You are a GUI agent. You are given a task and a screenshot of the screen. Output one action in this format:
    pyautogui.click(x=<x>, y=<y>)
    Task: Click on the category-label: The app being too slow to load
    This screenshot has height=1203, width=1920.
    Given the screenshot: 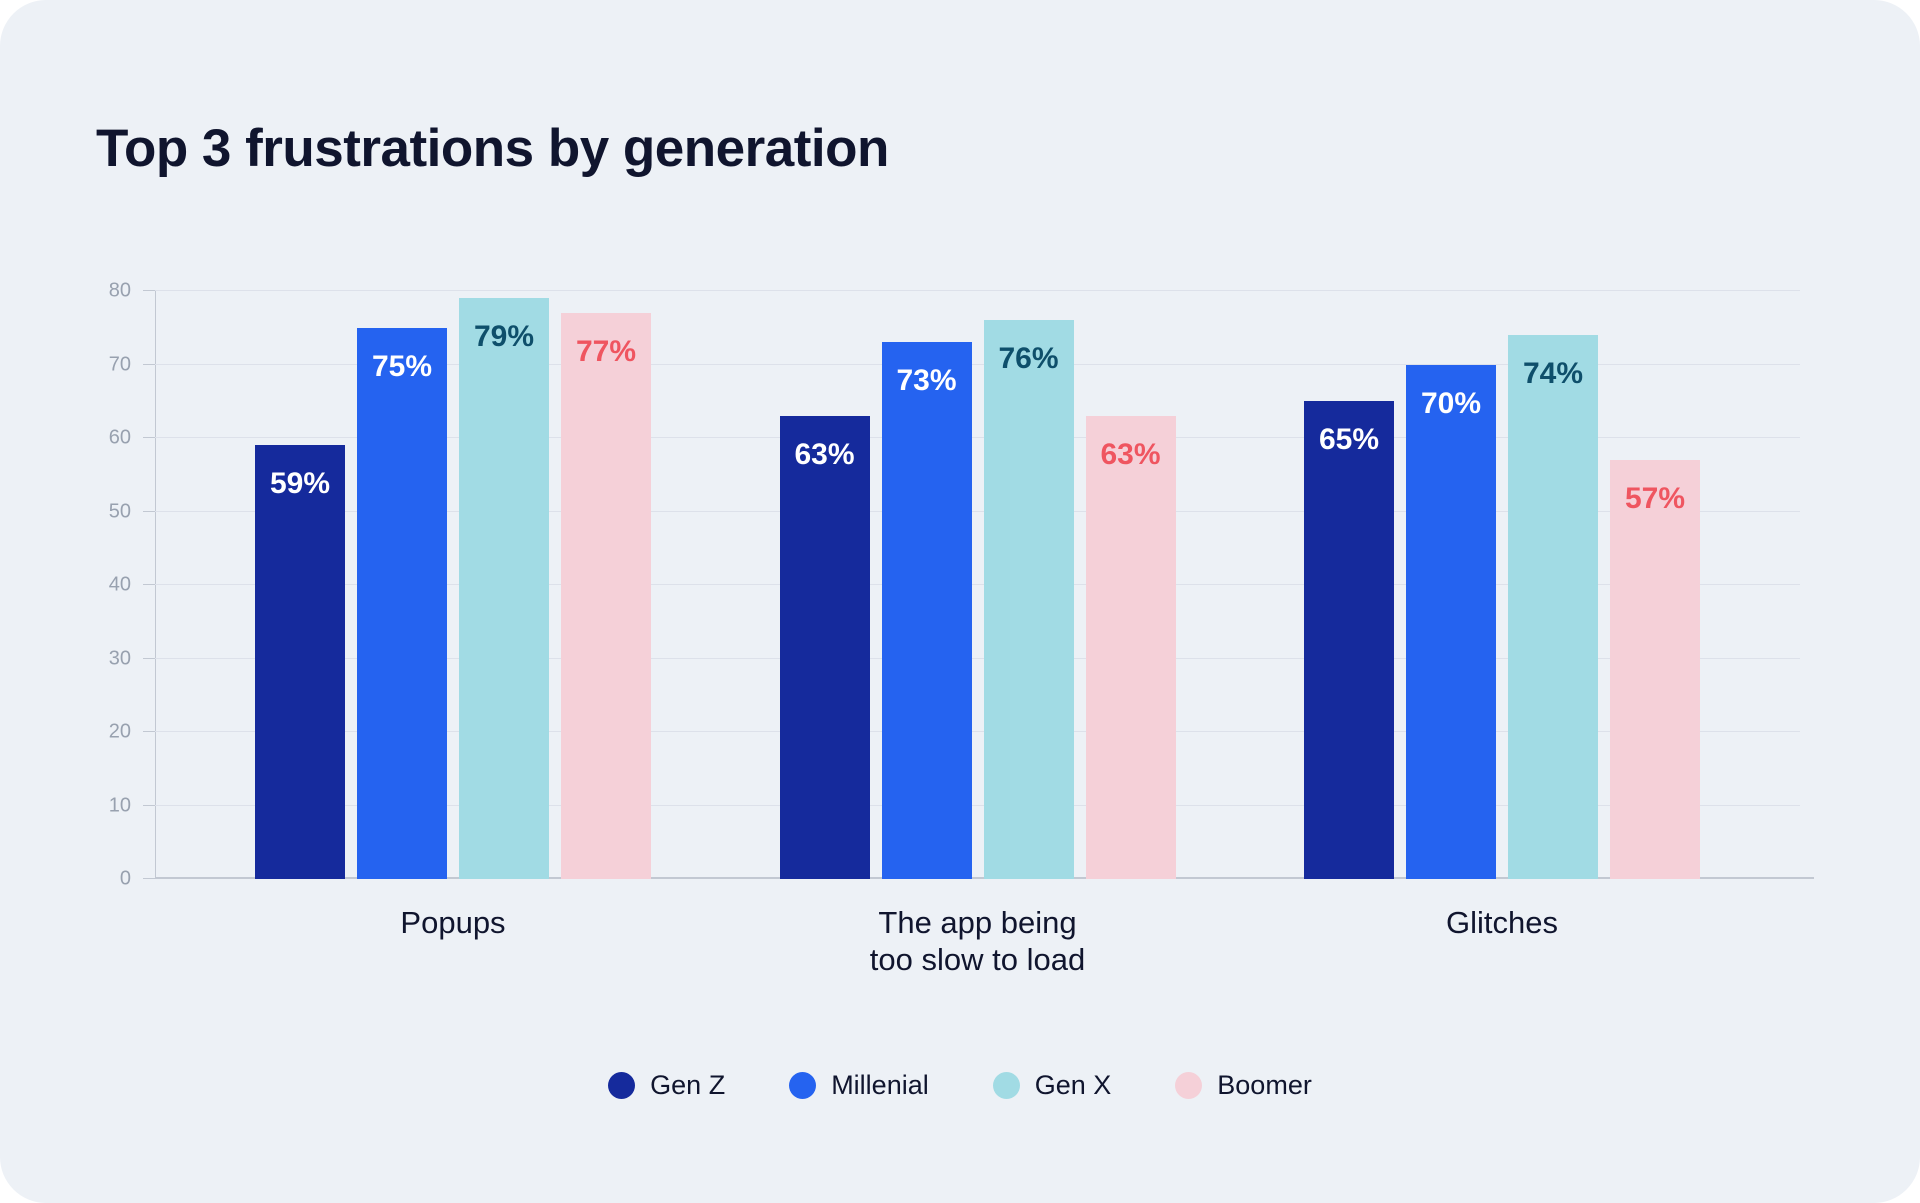 What is the action you would take?
    pyautogui.click(x=977, y=941)
    